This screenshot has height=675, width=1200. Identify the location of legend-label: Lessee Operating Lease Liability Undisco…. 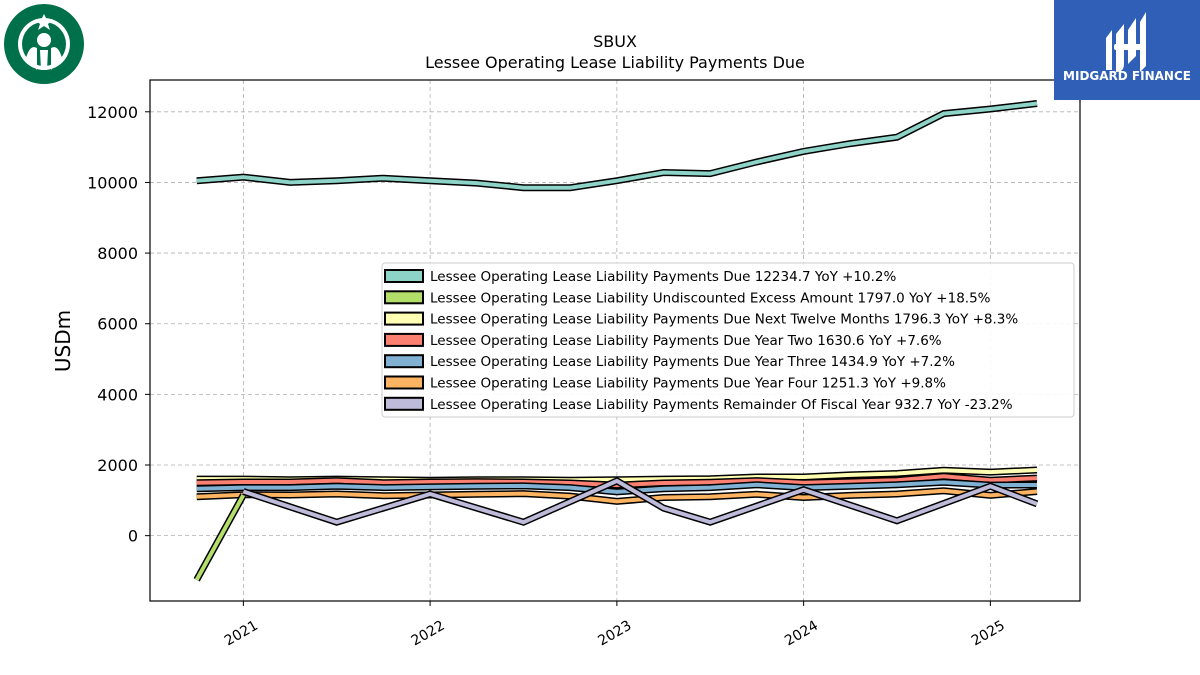
(710, 298).